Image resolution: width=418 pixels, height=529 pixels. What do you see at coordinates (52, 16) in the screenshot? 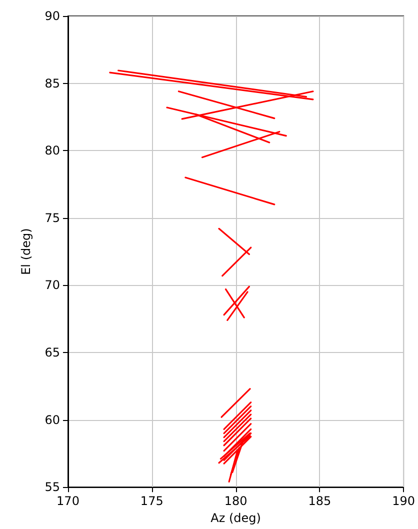
I see `y-tick-label: 90` at bounding box center [52, 16].